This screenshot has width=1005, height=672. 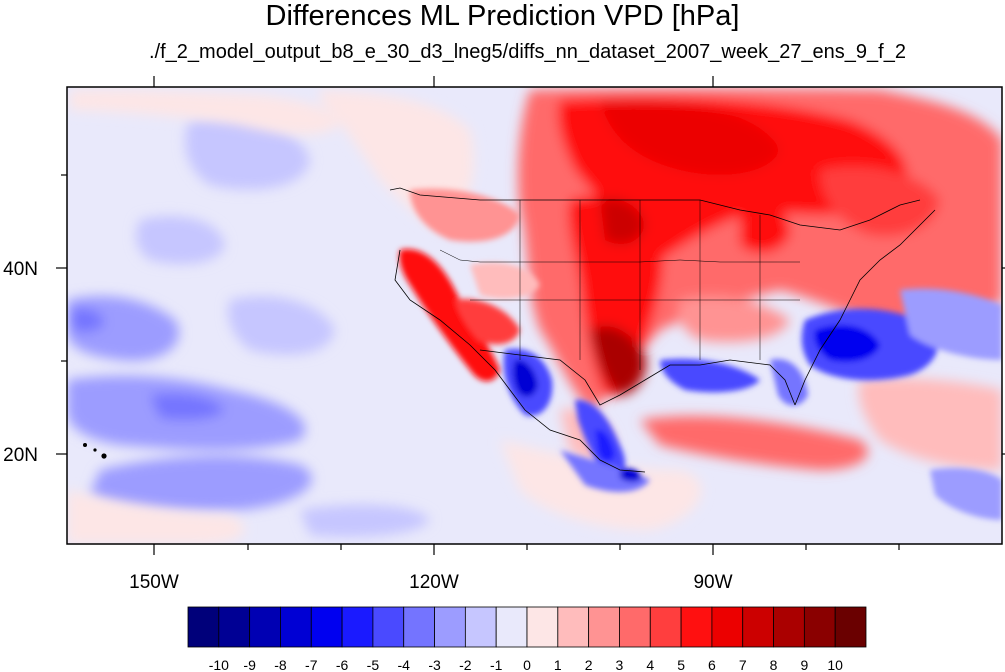 I want to click on colorbar-label: -7, so click(x=311, y=664).